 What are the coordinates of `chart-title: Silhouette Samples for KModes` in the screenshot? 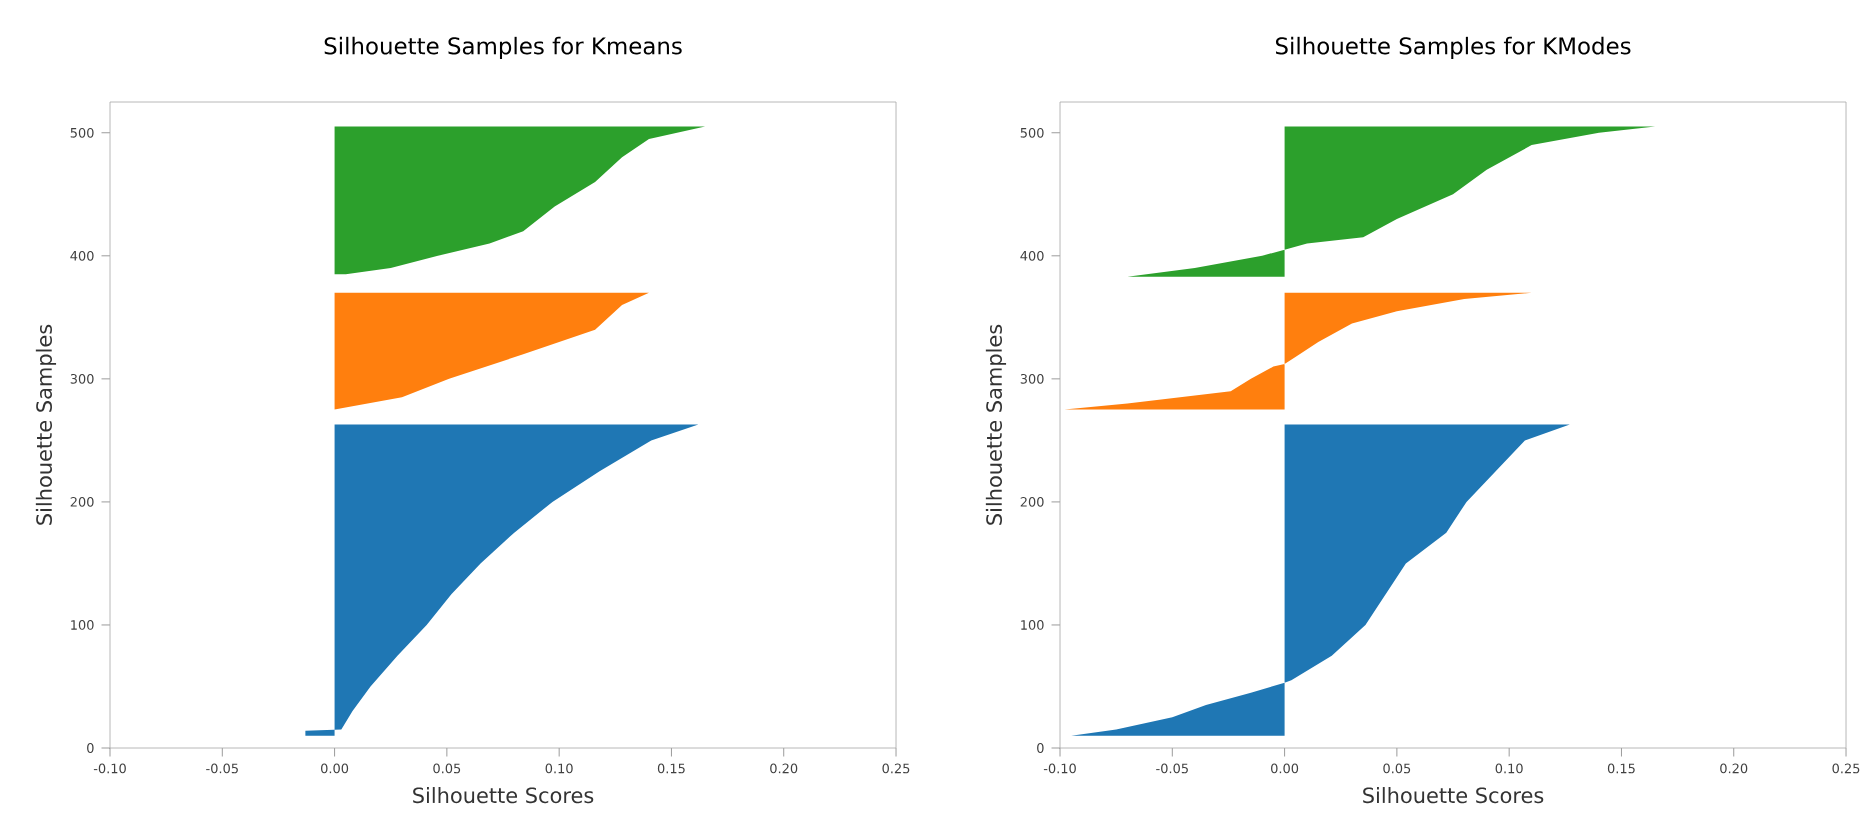 It's located at (1453, 47).